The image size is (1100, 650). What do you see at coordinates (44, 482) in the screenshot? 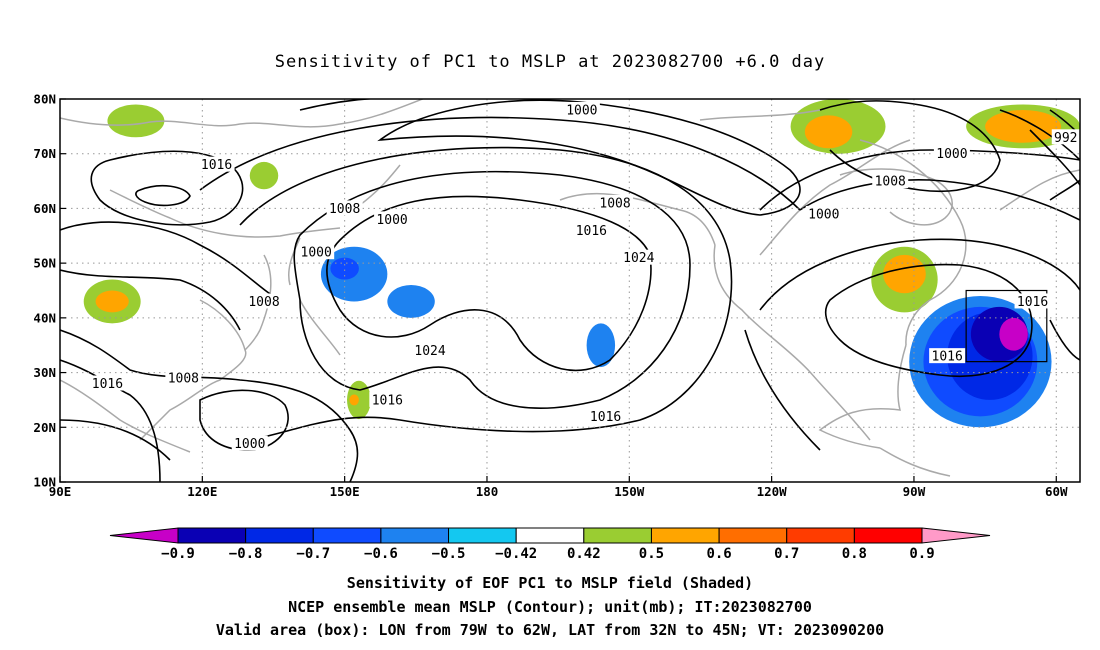
I see `y-tick-label: 10N` at bounding box center [44, 482].